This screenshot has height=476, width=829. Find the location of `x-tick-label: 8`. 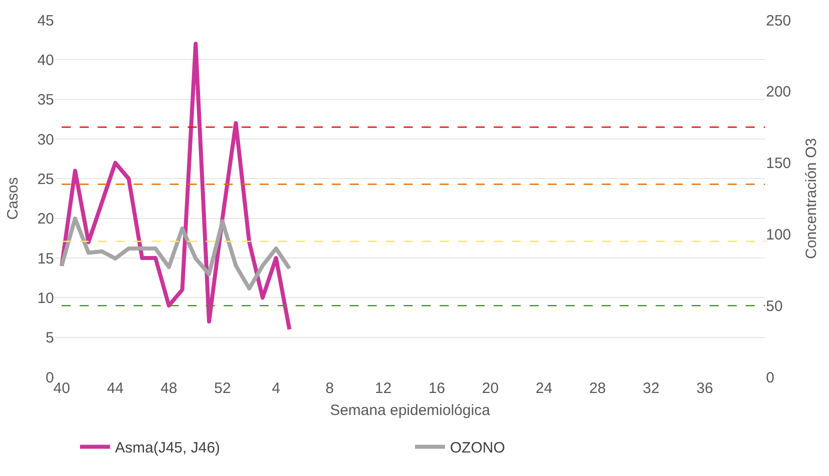

x-tick-label: 8 is located at coordinates (329, 388).